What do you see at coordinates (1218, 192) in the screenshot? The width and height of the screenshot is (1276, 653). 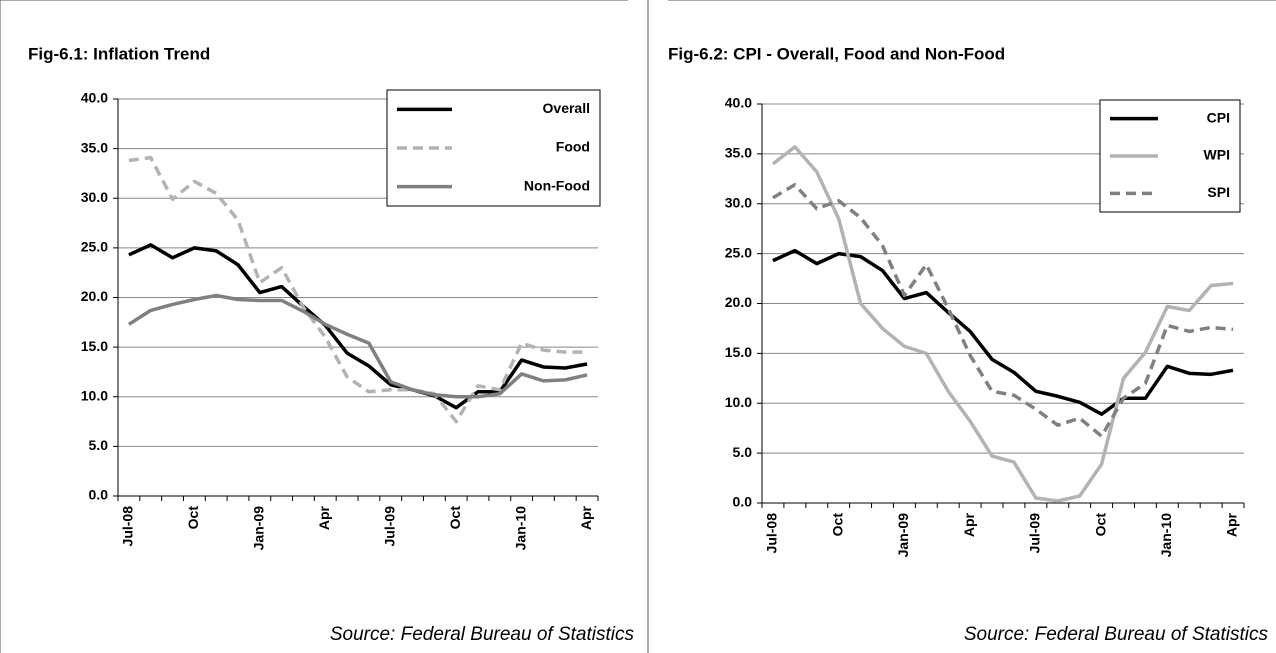 I see `legend-label: SPI` at bounding box center [1218, 192].